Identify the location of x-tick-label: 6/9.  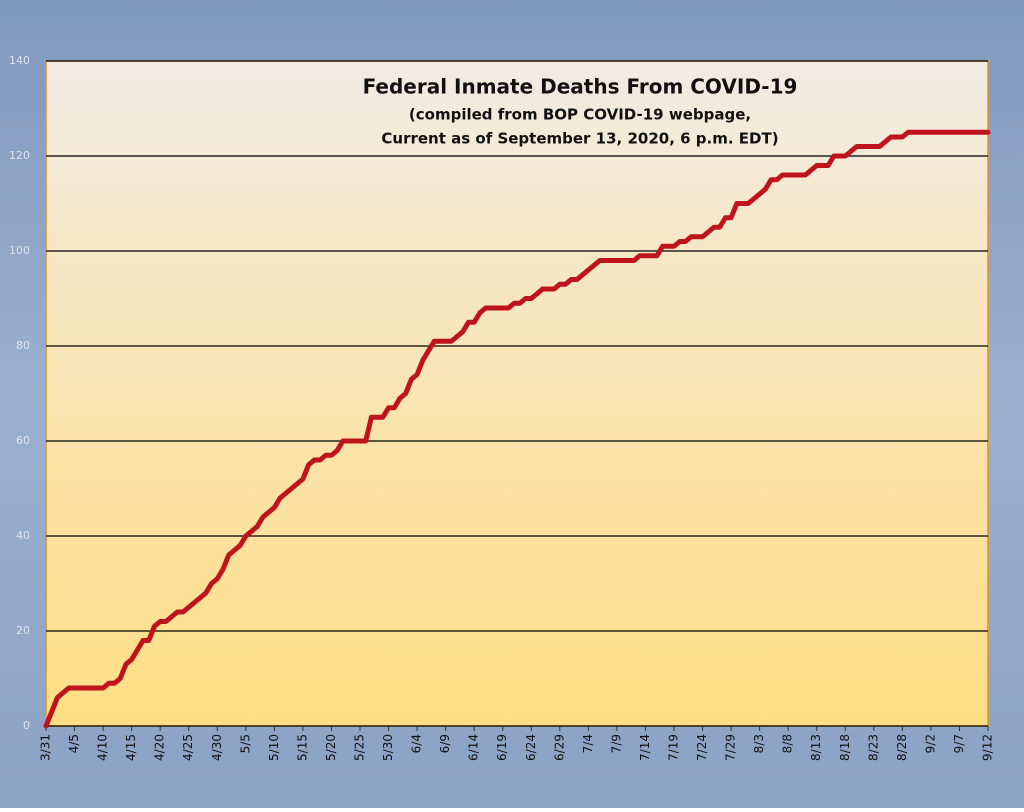
(445, 743).